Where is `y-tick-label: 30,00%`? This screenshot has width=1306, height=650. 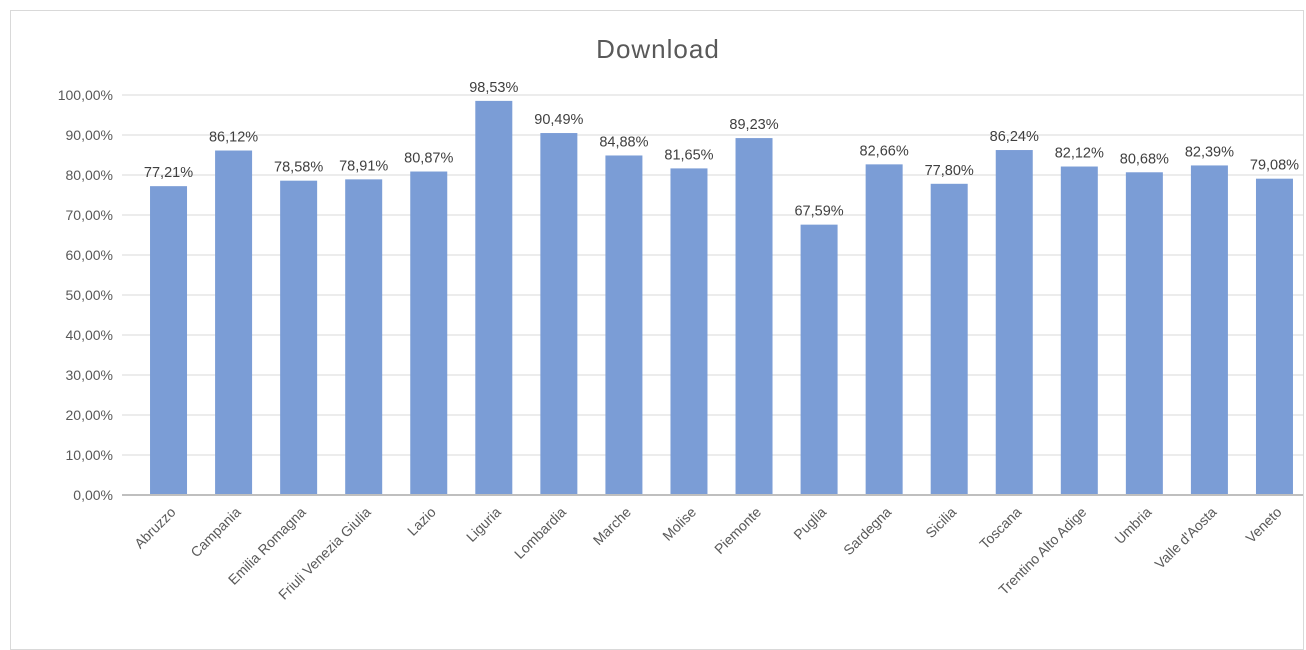
y-tick-label: 30,00% is located at coordinates (89, 375).